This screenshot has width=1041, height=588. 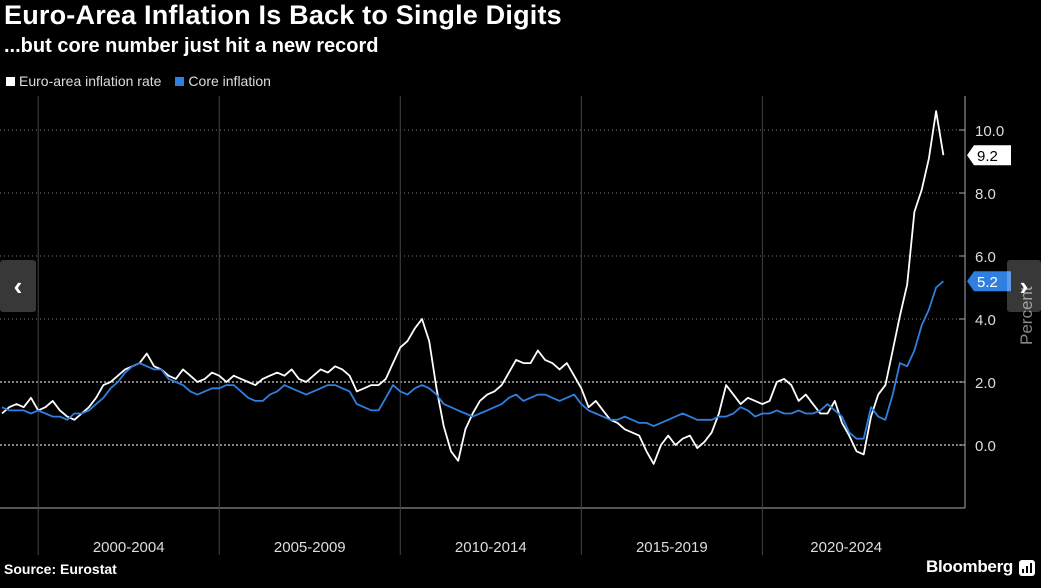 What do you see at coordinates (129, 547) in the screenshot?
I see `x-tick-label: 2000-2004` at bounding box center [129, 547].